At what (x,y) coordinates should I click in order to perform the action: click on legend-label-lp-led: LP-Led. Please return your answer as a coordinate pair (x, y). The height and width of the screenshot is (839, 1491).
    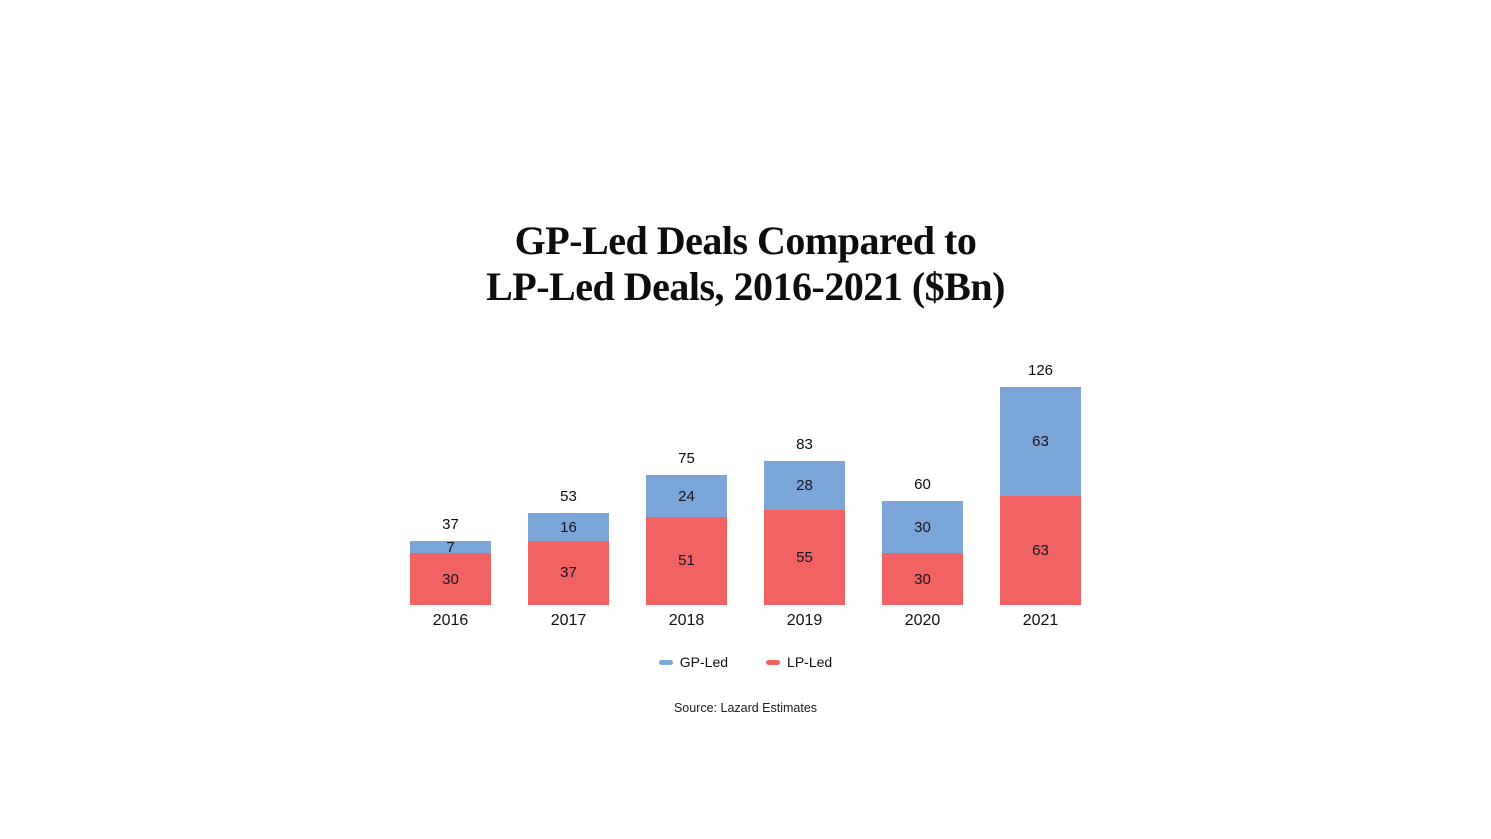
    Looking at the image, I should click on (810, 662).